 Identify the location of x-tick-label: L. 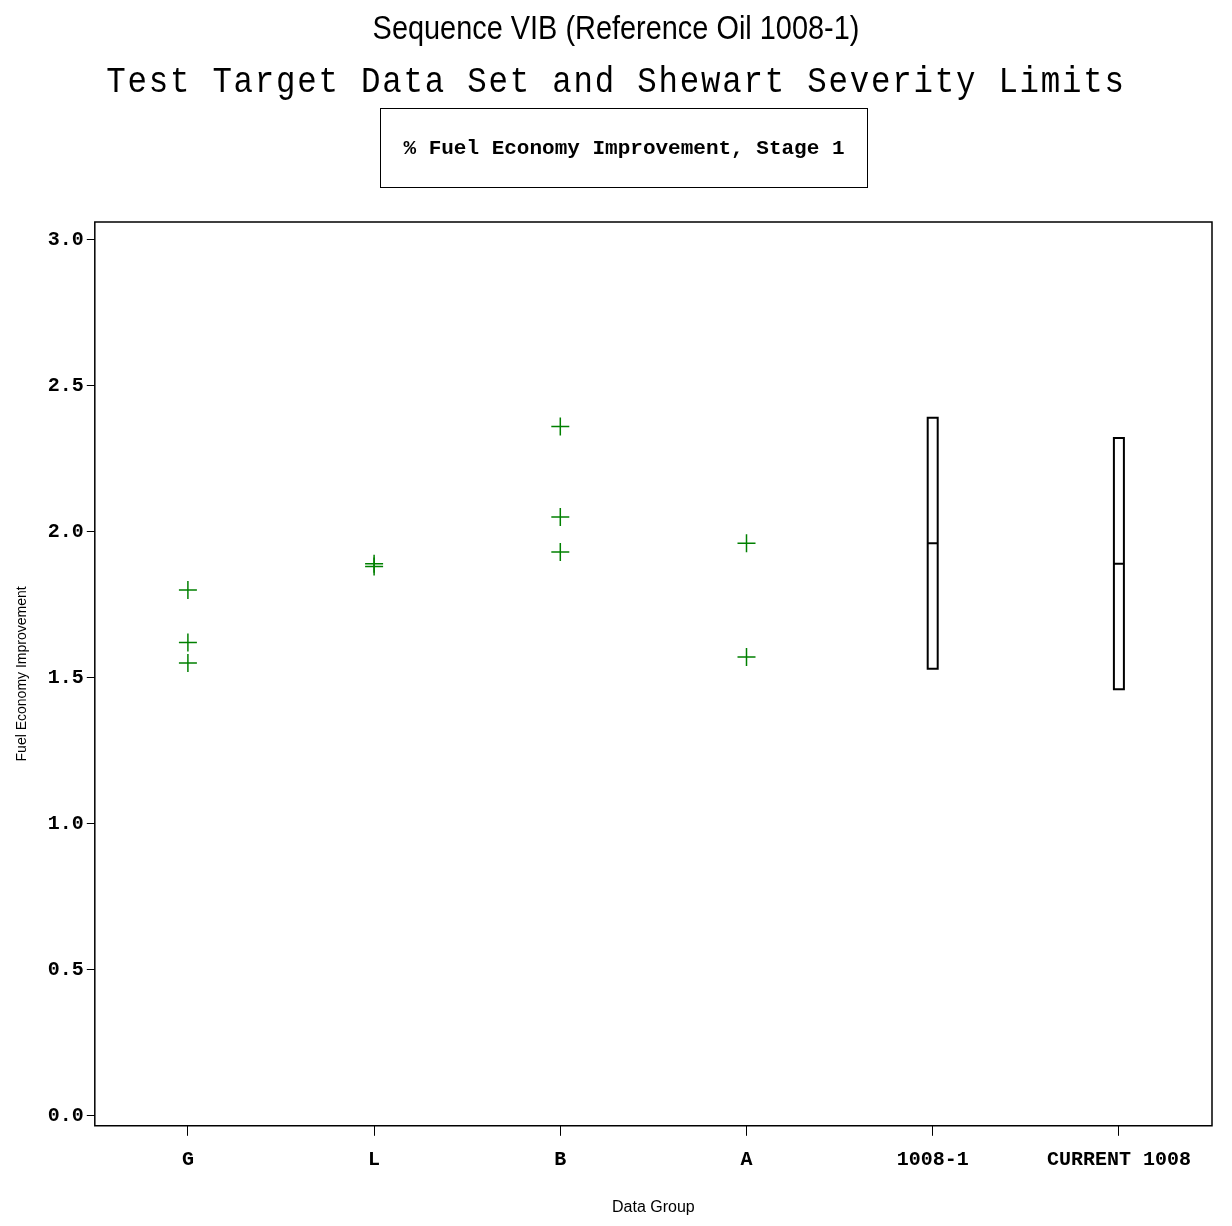
(374, 1159).